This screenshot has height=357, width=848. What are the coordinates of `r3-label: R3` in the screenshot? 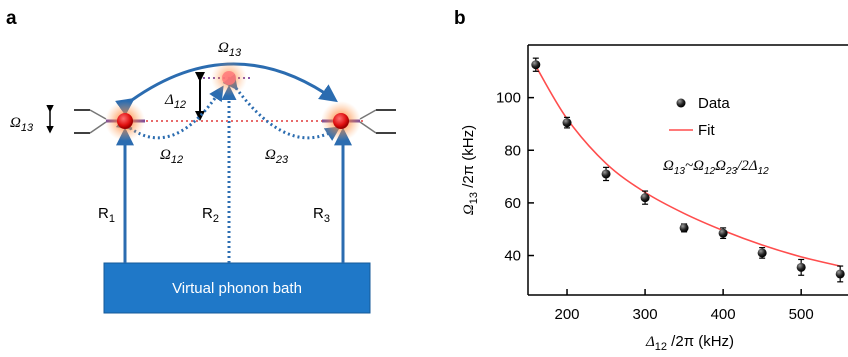 It's located at (321, 215).